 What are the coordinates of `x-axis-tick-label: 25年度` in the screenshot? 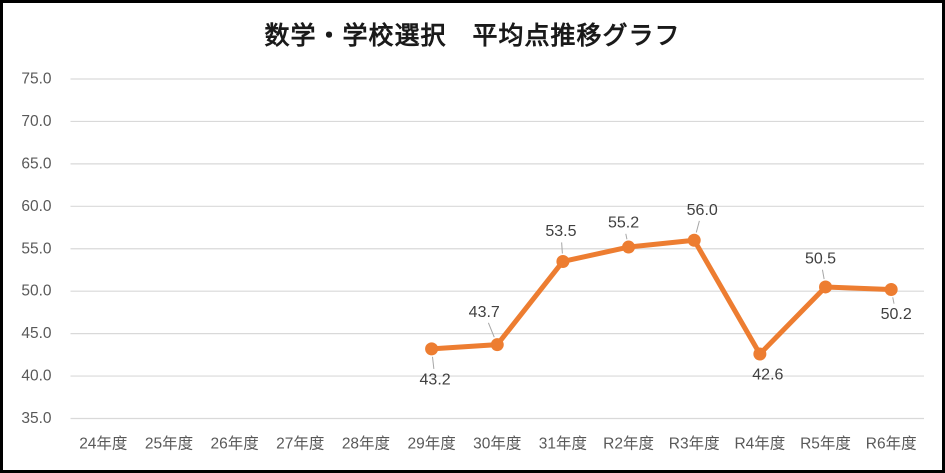 It's located at (169, 444).